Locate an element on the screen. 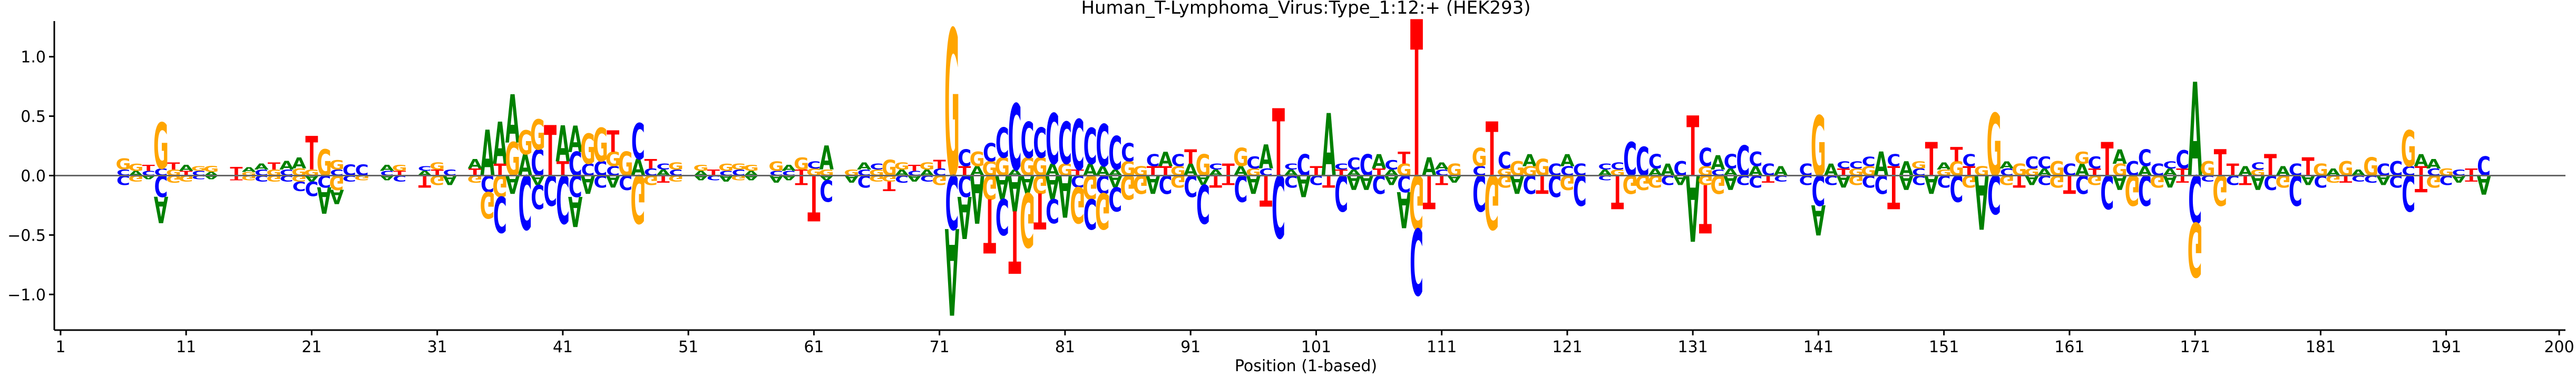  logo-letter-a-neg-pos-43: A is located at coordinates (588, 184).